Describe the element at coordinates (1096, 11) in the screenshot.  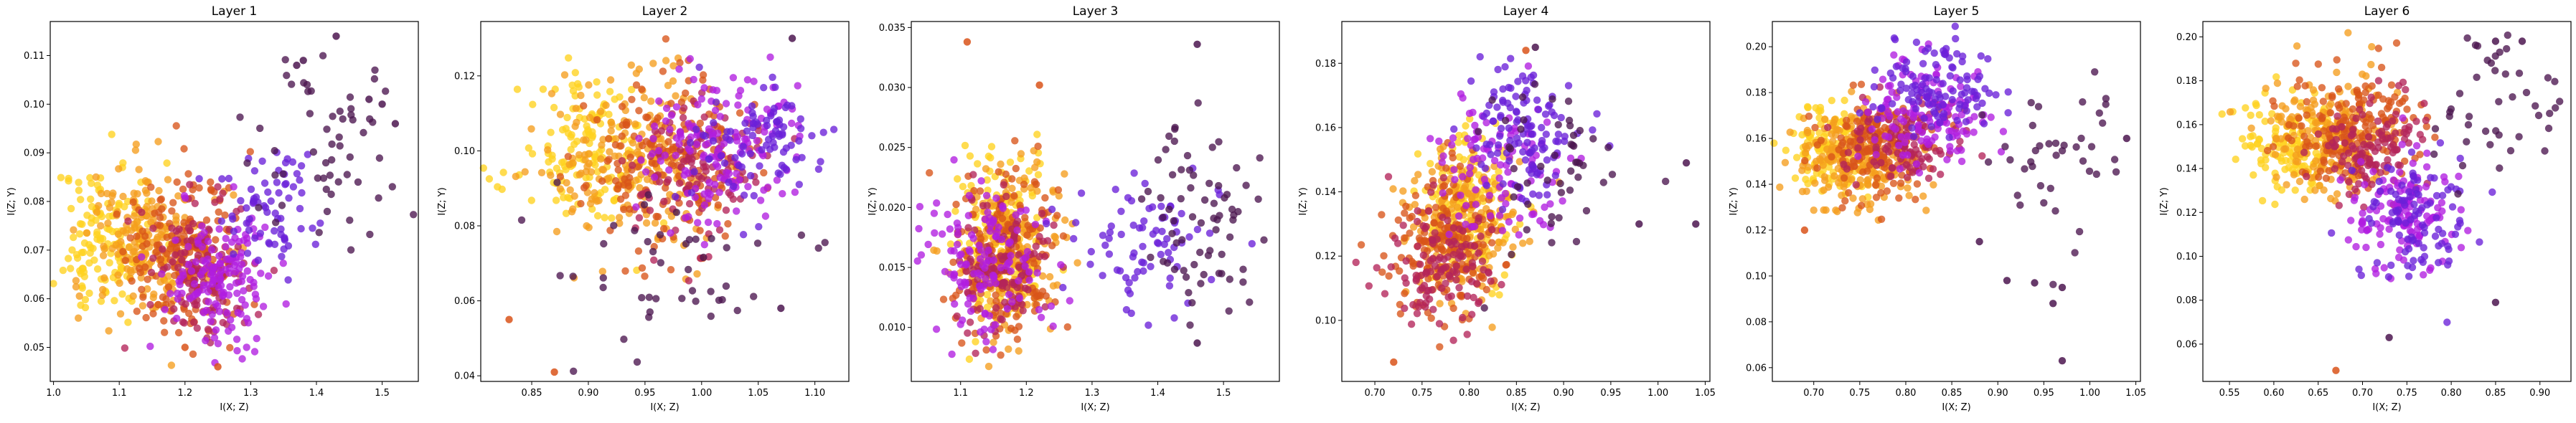
I see `chart-title: Layer 3` at that location.